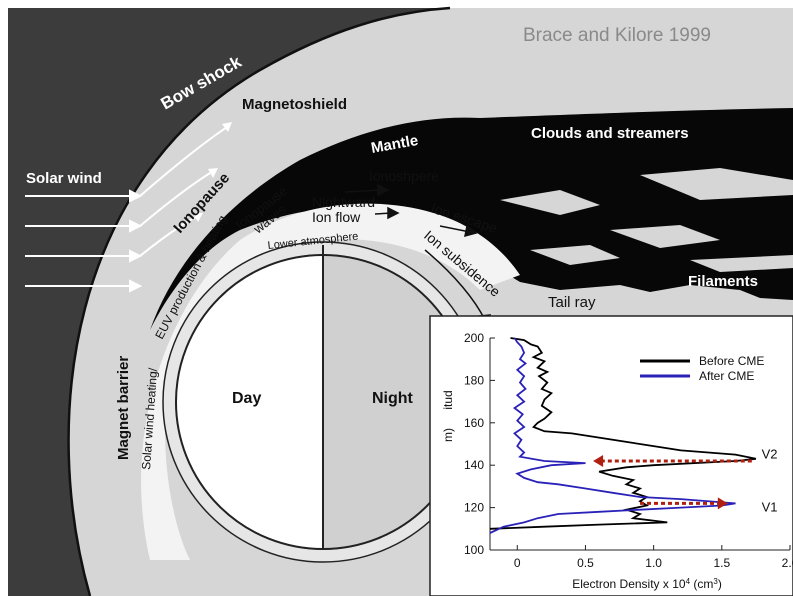  What do you see at coordinates (770, 454) in the screenshot?
I see `chart-annotation-v2: V2` at bounding box center [770, 454].